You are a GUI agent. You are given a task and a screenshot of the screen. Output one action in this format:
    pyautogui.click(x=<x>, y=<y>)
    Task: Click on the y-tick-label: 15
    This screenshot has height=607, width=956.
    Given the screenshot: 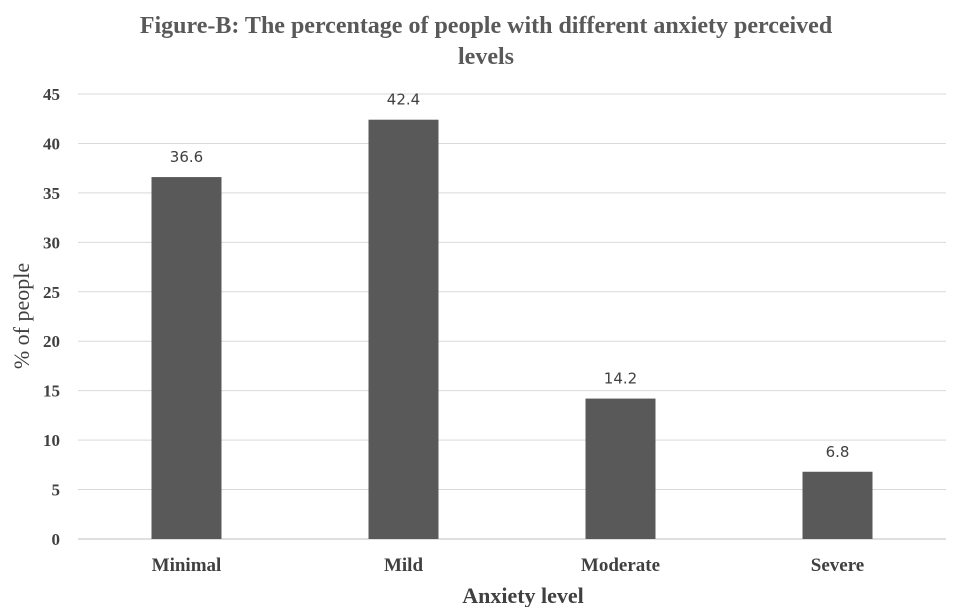 What is the action you would take?
    pyautogui.click(x=51, y=391)
    